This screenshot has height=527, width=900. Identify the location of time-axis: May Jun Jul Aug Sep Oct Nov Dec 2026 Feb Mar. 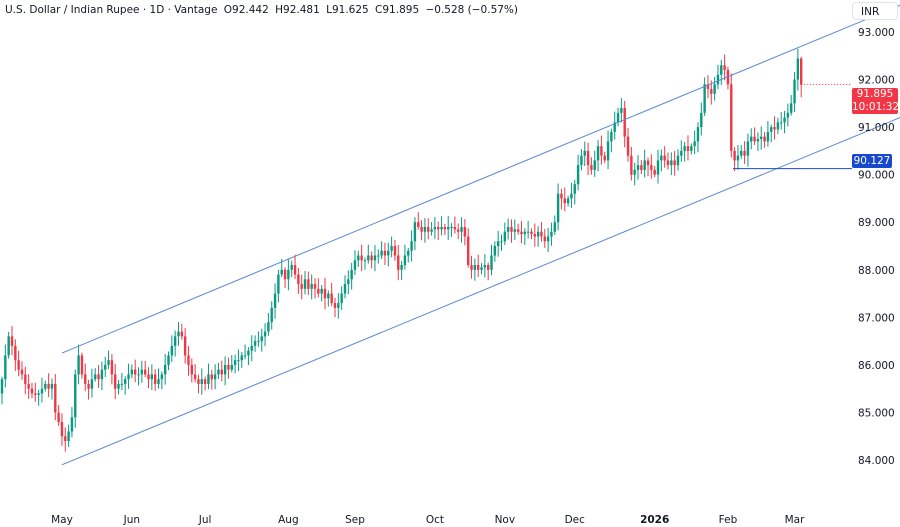
(428, 520).